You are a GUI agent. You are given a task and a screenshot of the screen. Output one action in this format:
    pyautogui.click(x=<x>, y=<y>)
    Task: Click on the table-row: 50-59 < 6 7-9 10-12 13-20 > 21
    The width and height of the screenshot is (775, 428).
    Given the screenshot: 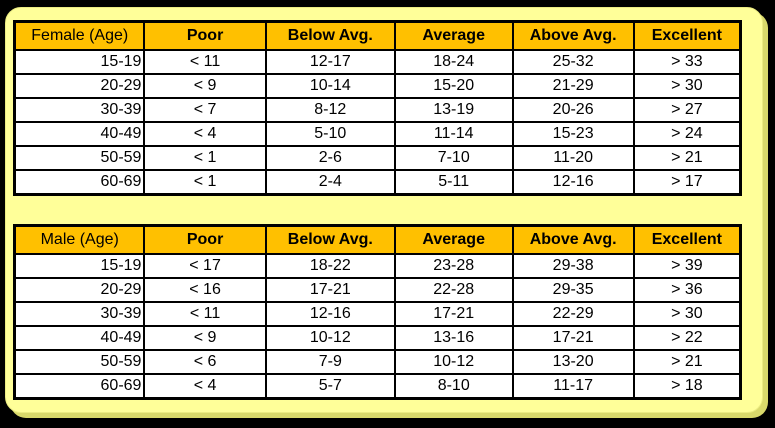 What is the action you would take?
    pyautogui.click(x=377, y=362)
    